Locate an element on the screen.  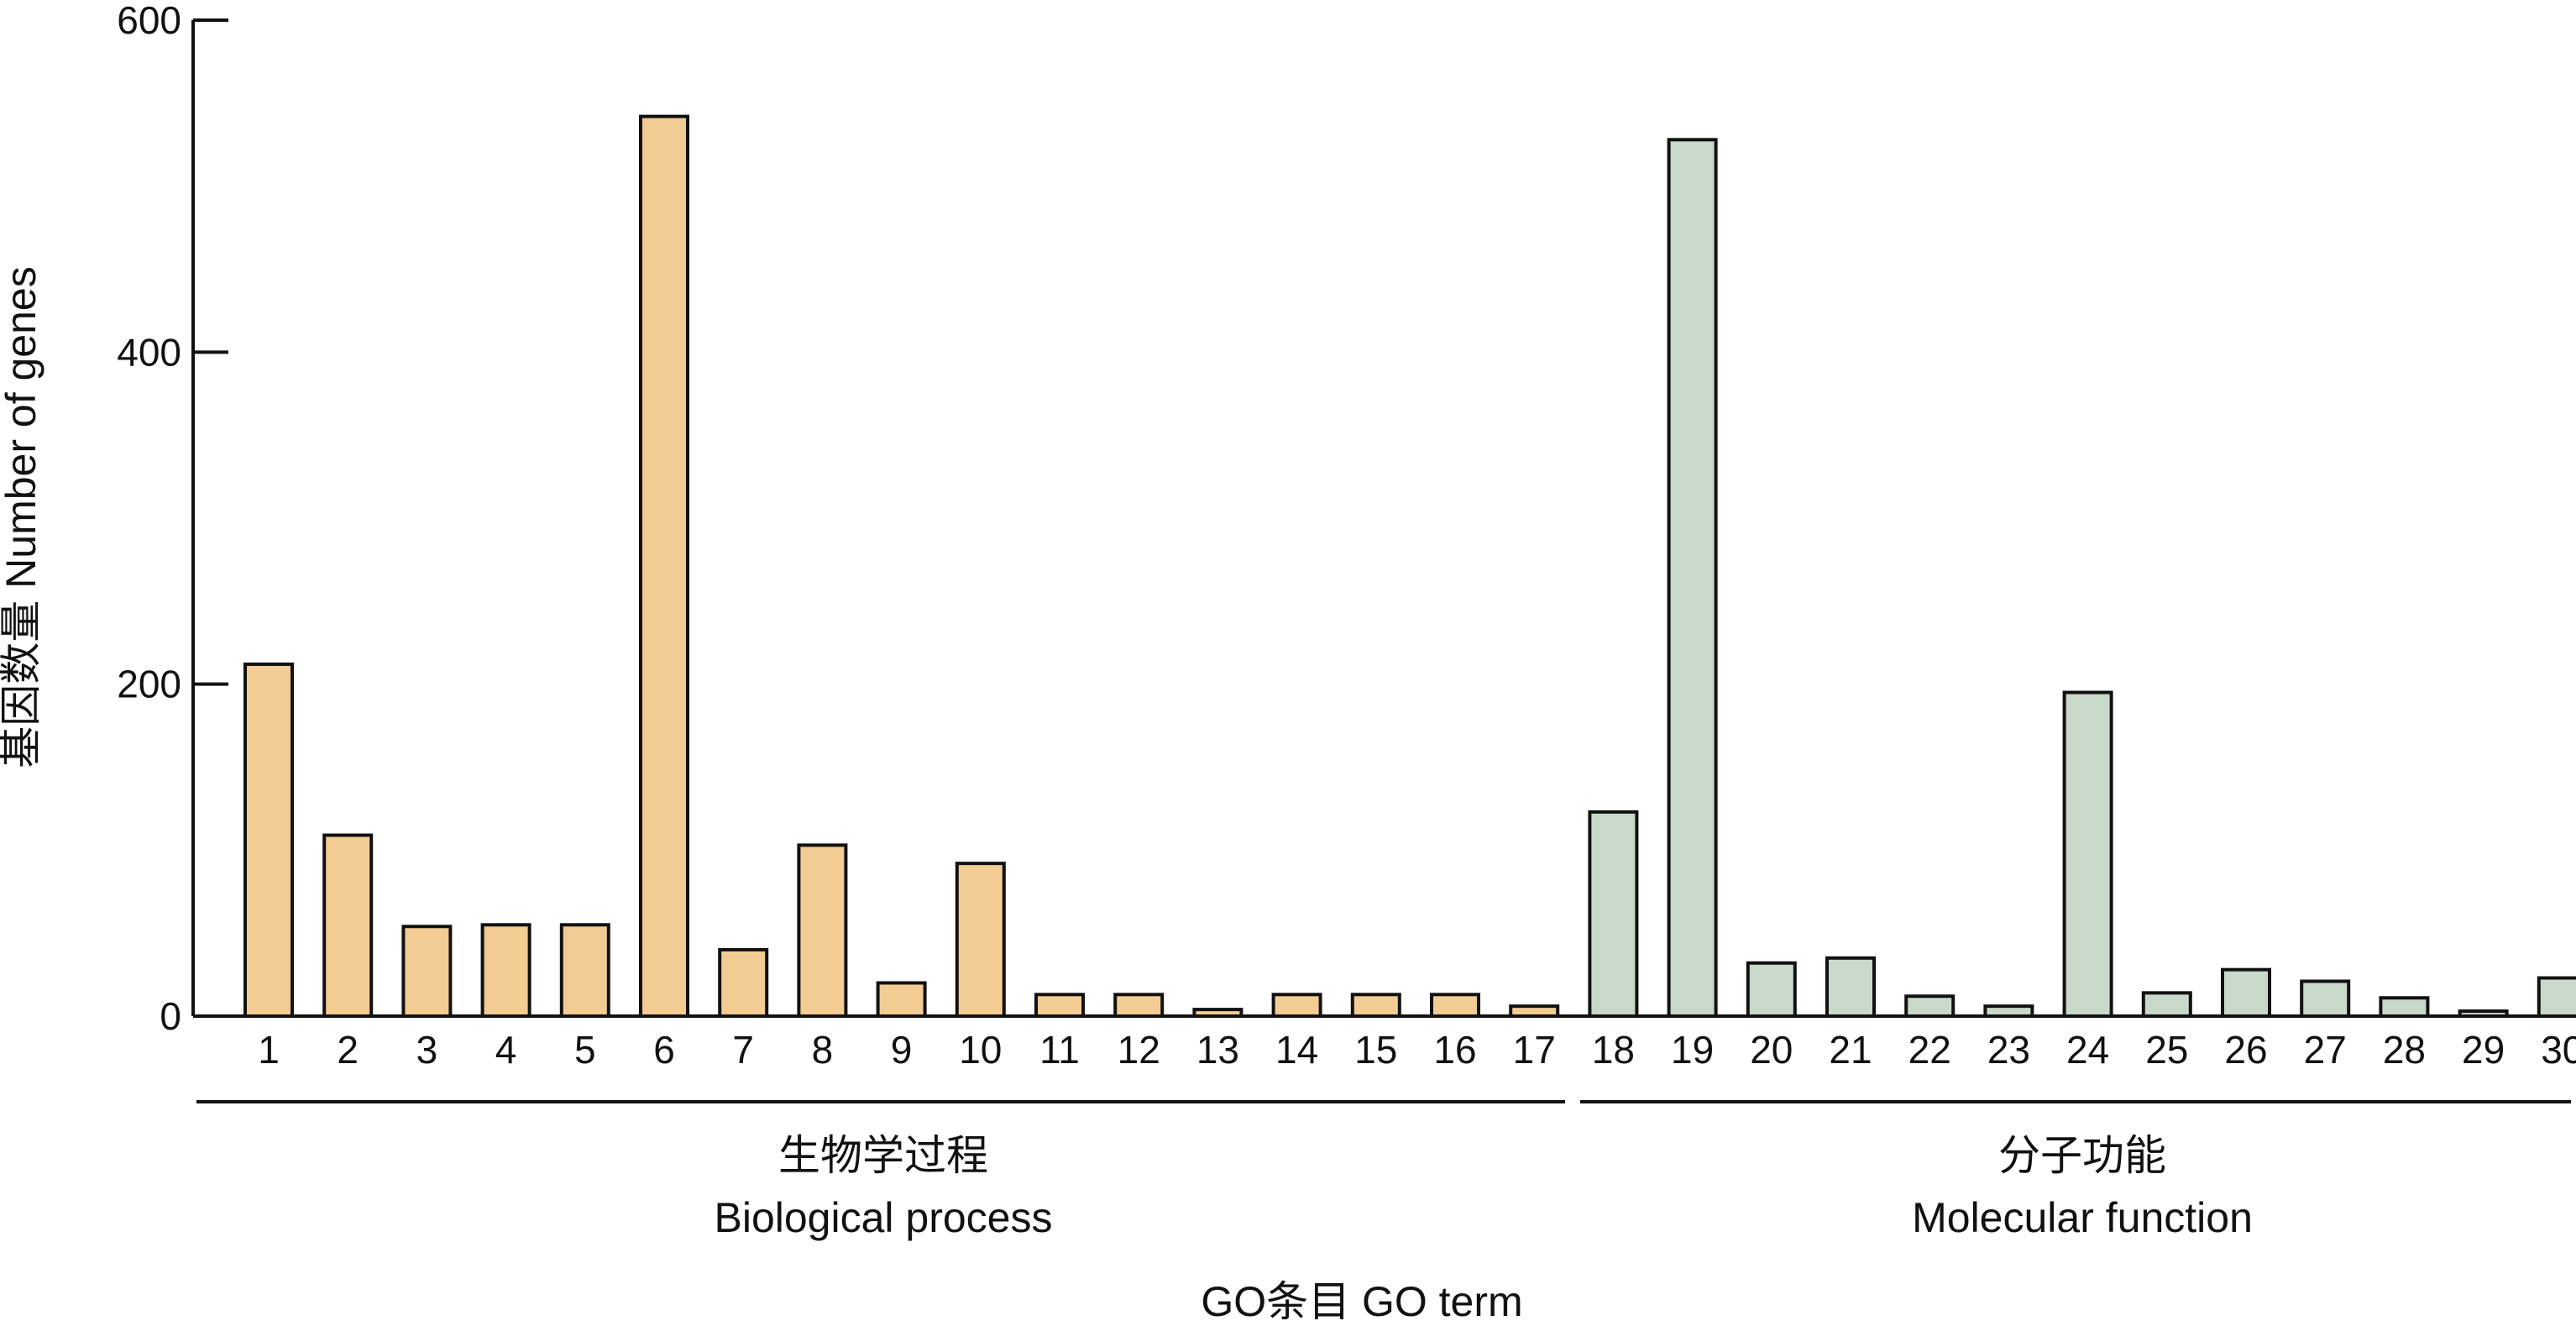
x-tick-label-30: 30 is located at coordinates (2559, 1050).